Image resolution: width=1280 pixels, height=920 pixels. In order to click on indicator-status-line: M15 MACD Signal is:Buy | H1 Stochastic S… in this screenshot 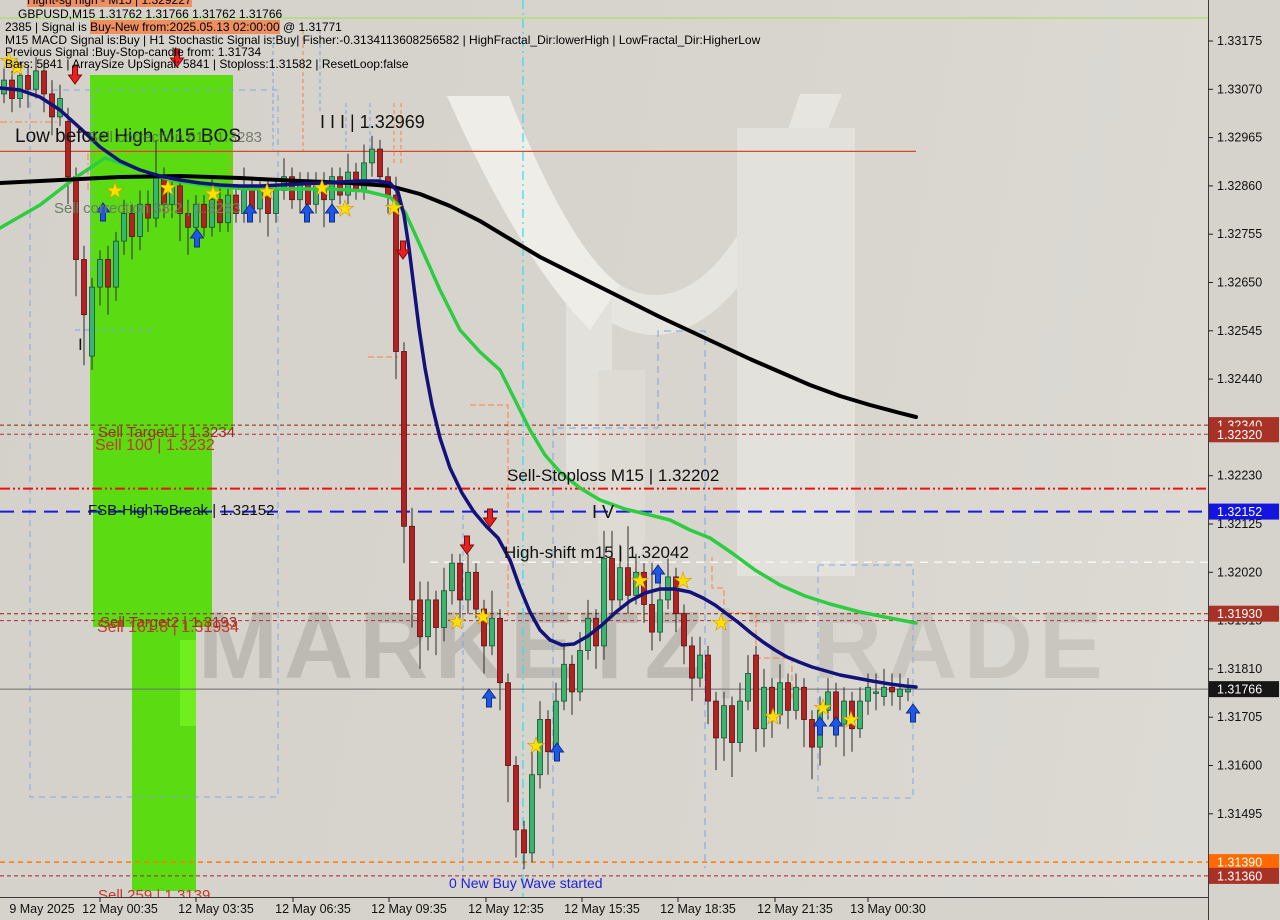, I will do `click(383, 40)`.